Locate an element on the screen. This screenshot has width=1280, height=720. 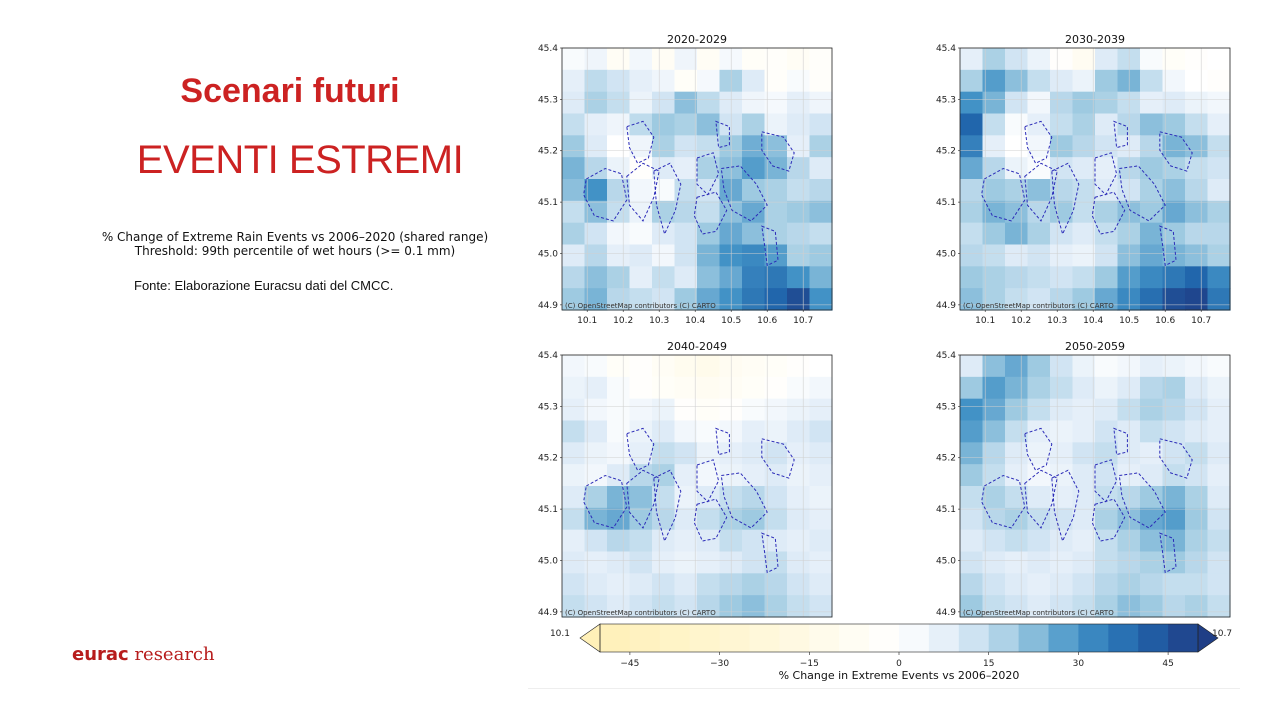
y-tick-label: 45.4 is located at coordinates (548, 356).